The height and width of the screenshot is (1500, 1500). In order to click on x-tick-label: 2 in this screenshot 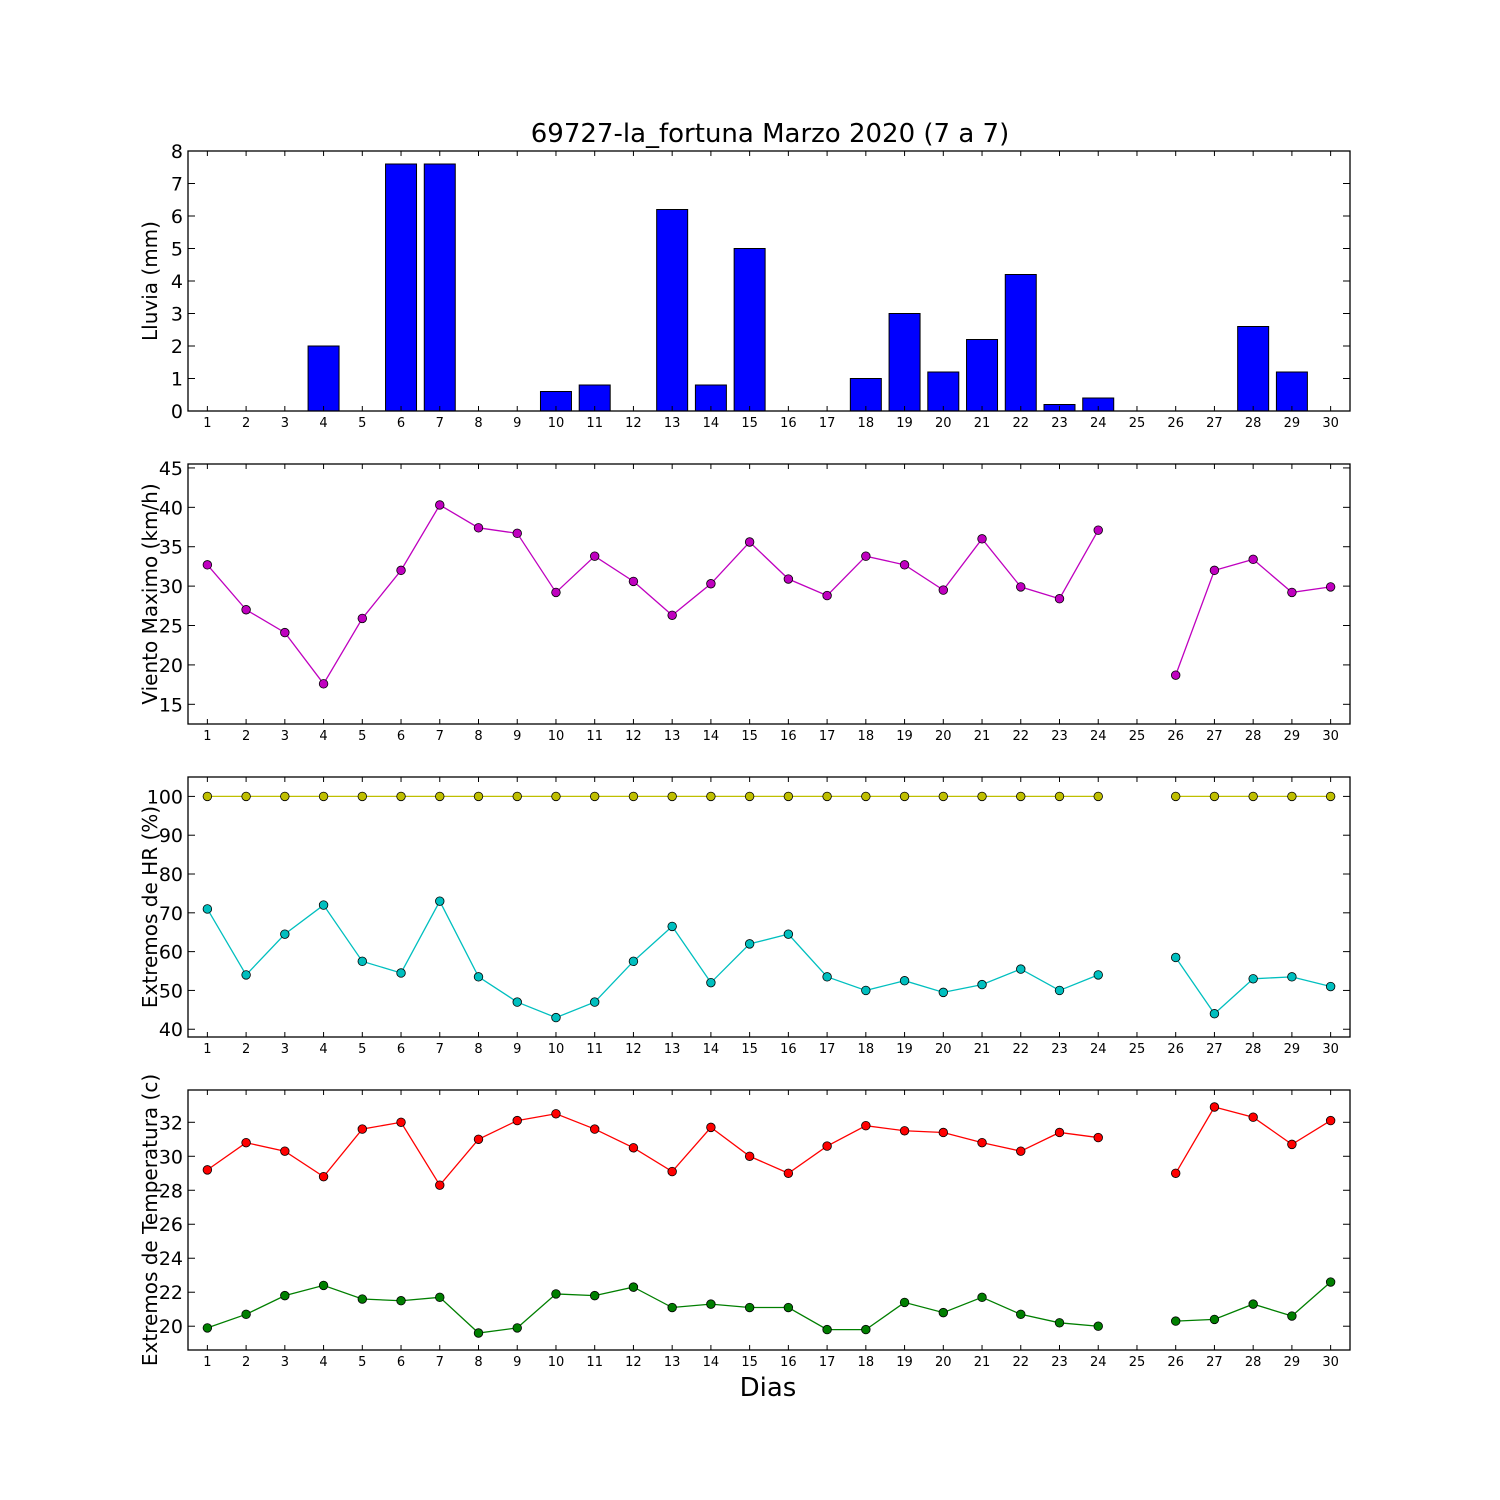, I will do `click(246, 423)`.